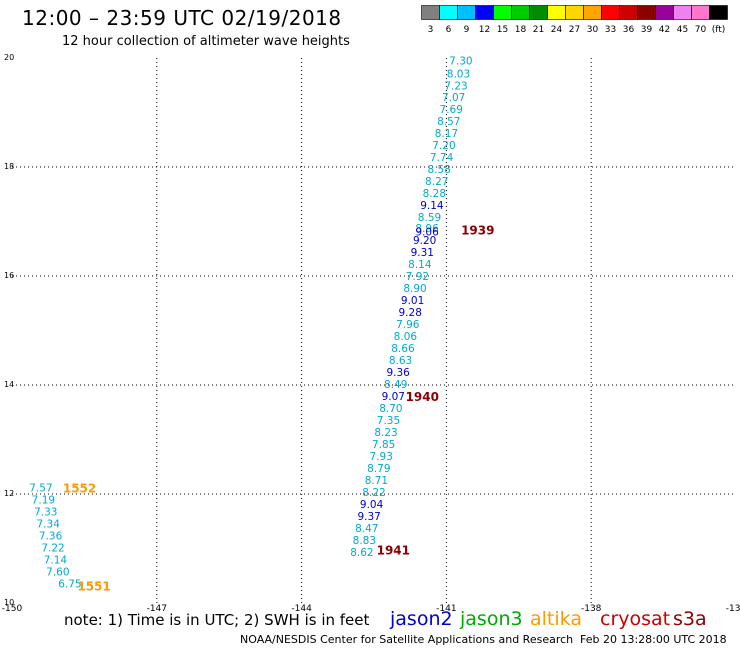 Image resolution: width=740 pixels, height=650 pixels. Describe the element at coordinates (301, 609) in the screenshot. I see `x-tick-label: -144` at that location.